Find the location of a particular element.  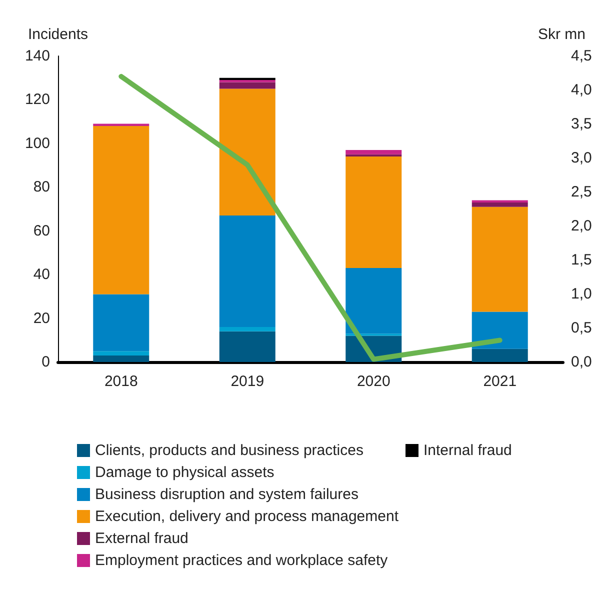

y2-axis-title: Skr mn is located at coordinates (562, 34).